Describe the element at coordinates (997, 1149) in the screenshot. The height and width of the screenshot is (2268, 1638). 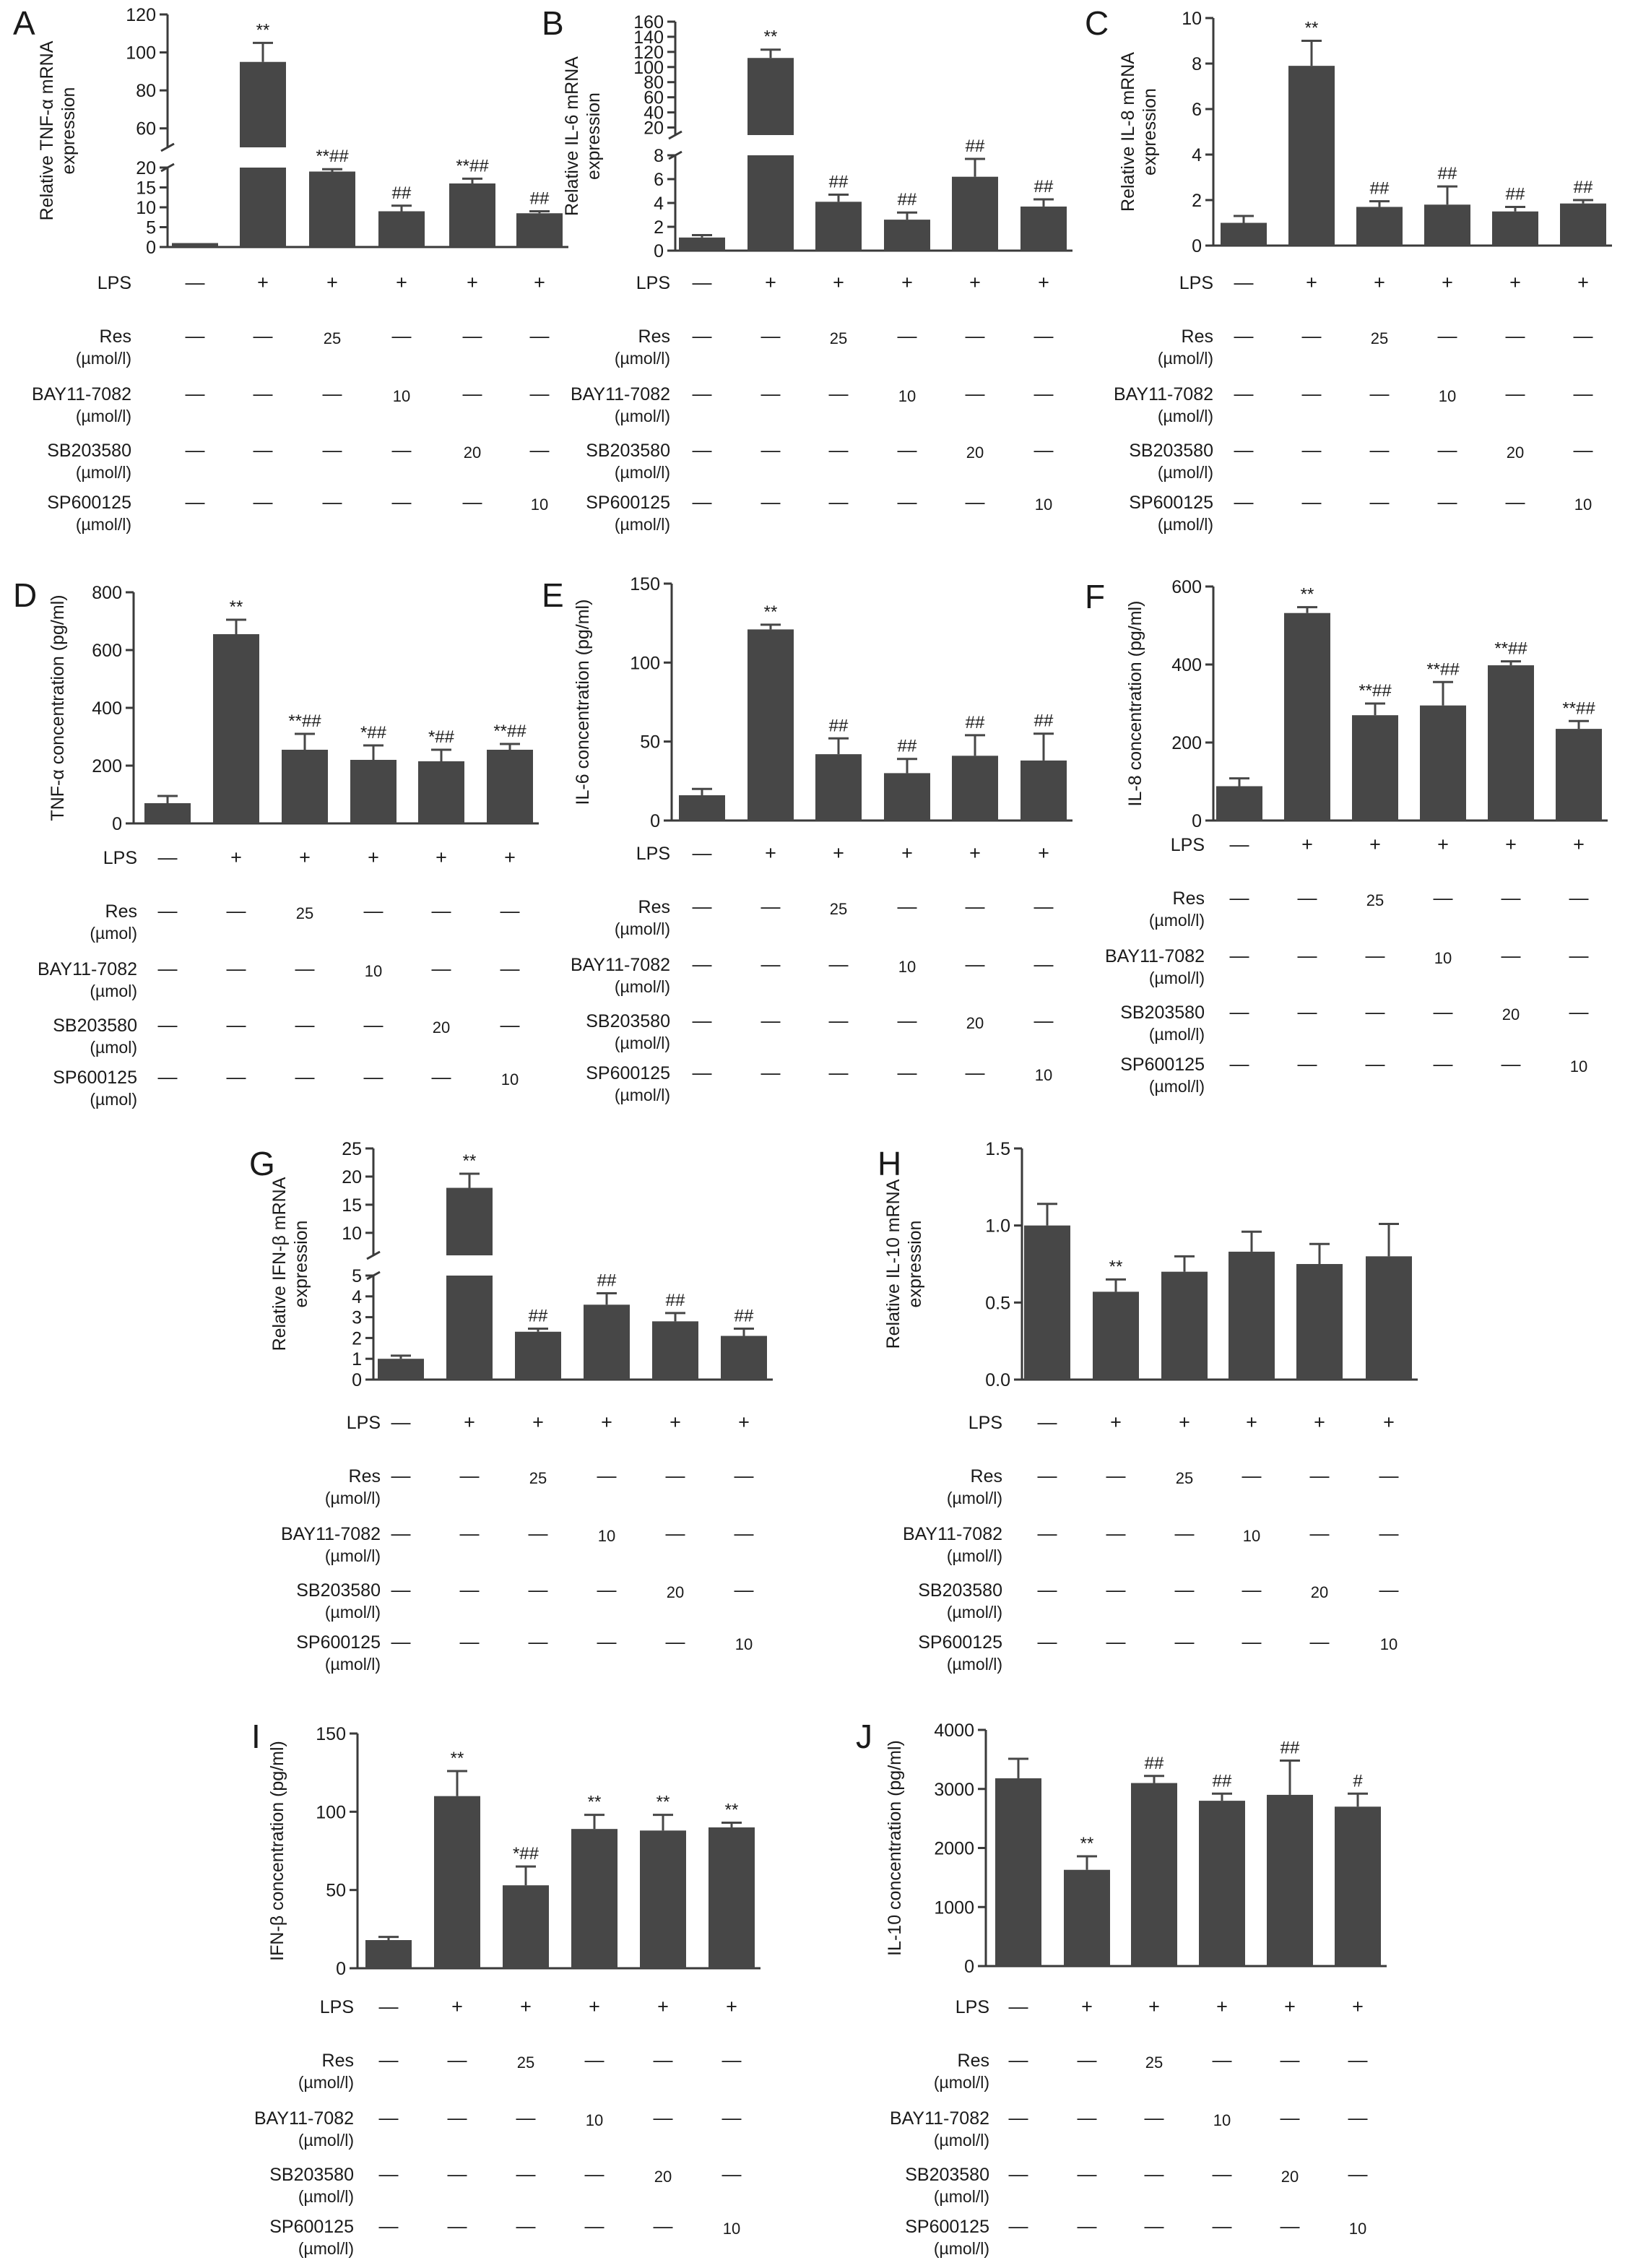
I see `y-tick-label: 1.5` at that location.